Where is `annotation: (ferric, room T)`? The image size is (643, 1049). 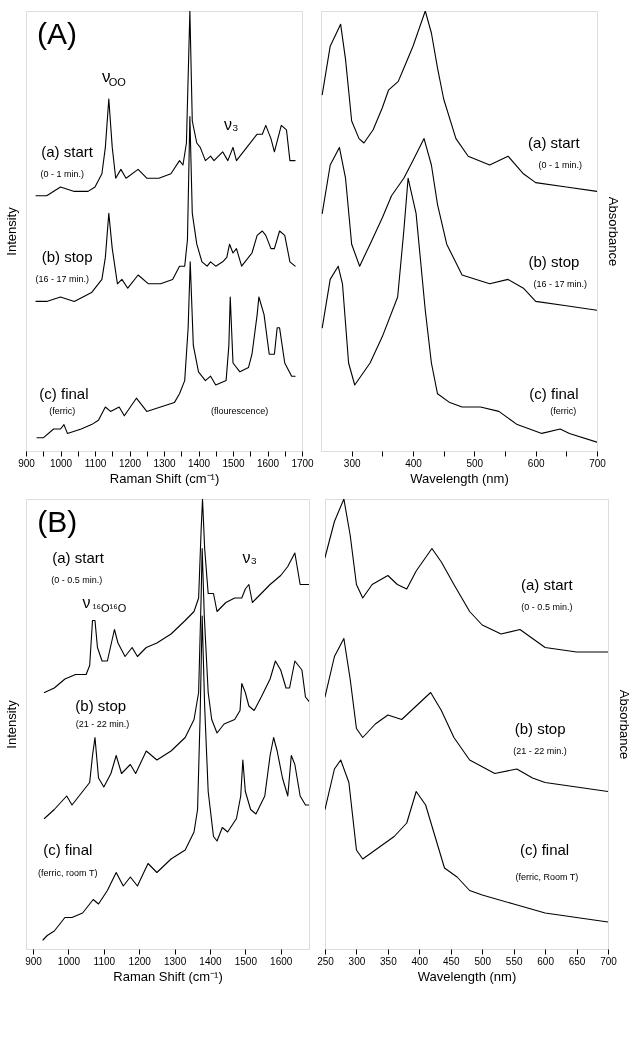
annotation: (ferric, room T) is located at coordinates (68, 872).